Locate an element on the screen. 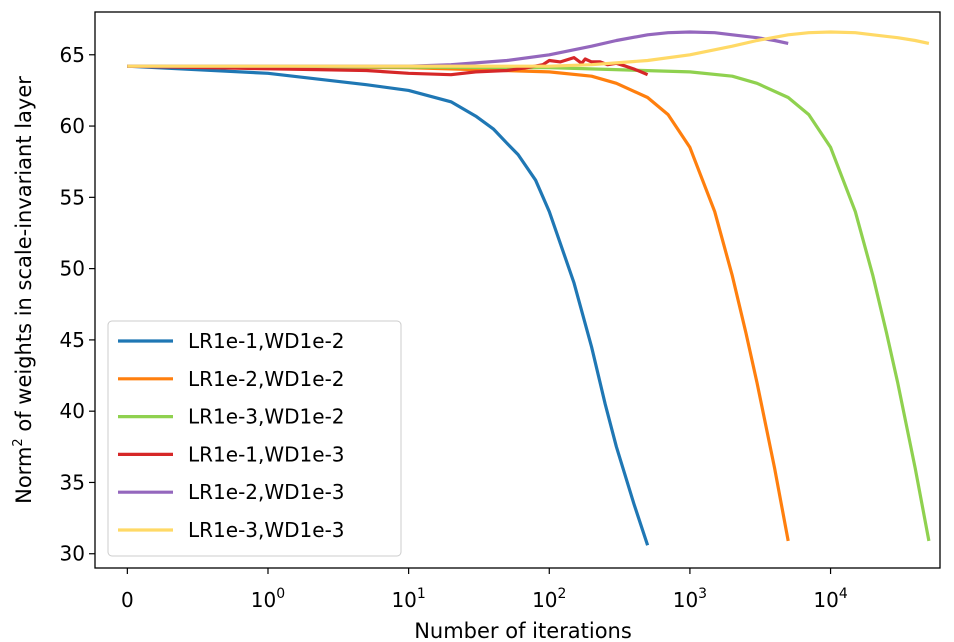  y-tick-label-4: 50 is located at coordinates (72, 269).